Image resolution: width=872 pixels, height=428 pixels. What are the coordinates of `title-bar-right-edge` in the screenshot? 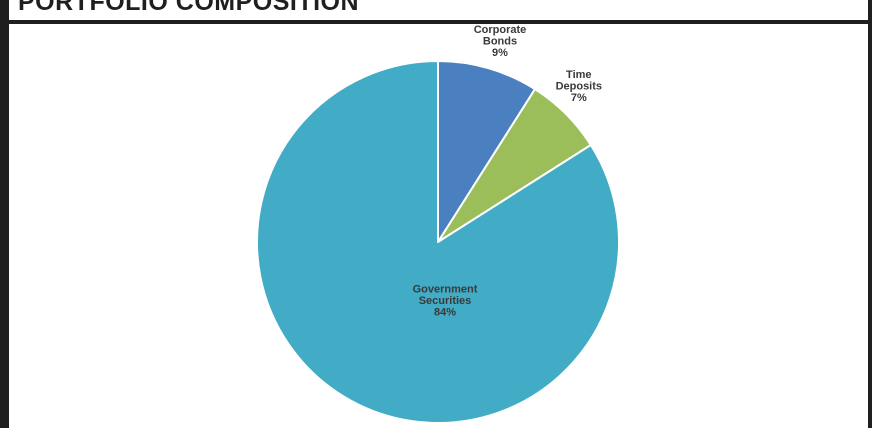 It's located at (870, 10).